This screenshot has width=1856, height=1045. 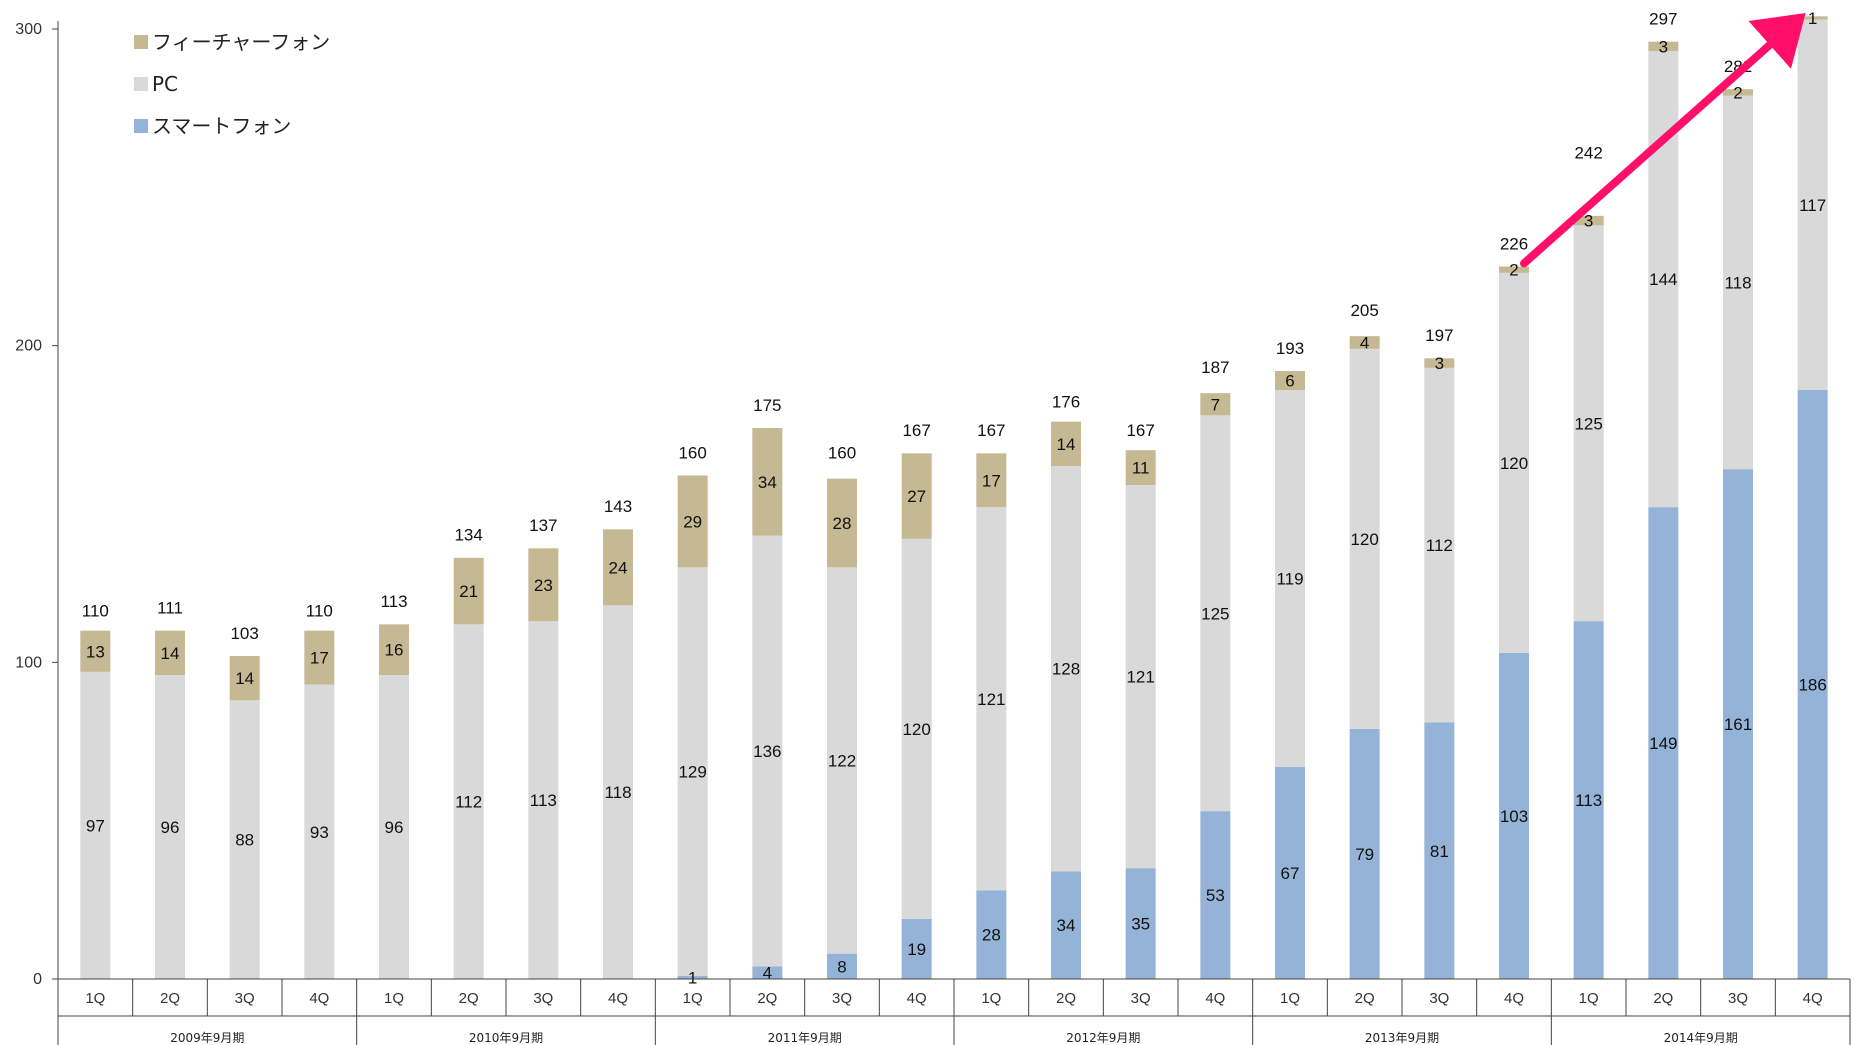 I want to click on segment-label-smartphone: 34, so click(x=1066, y=925).